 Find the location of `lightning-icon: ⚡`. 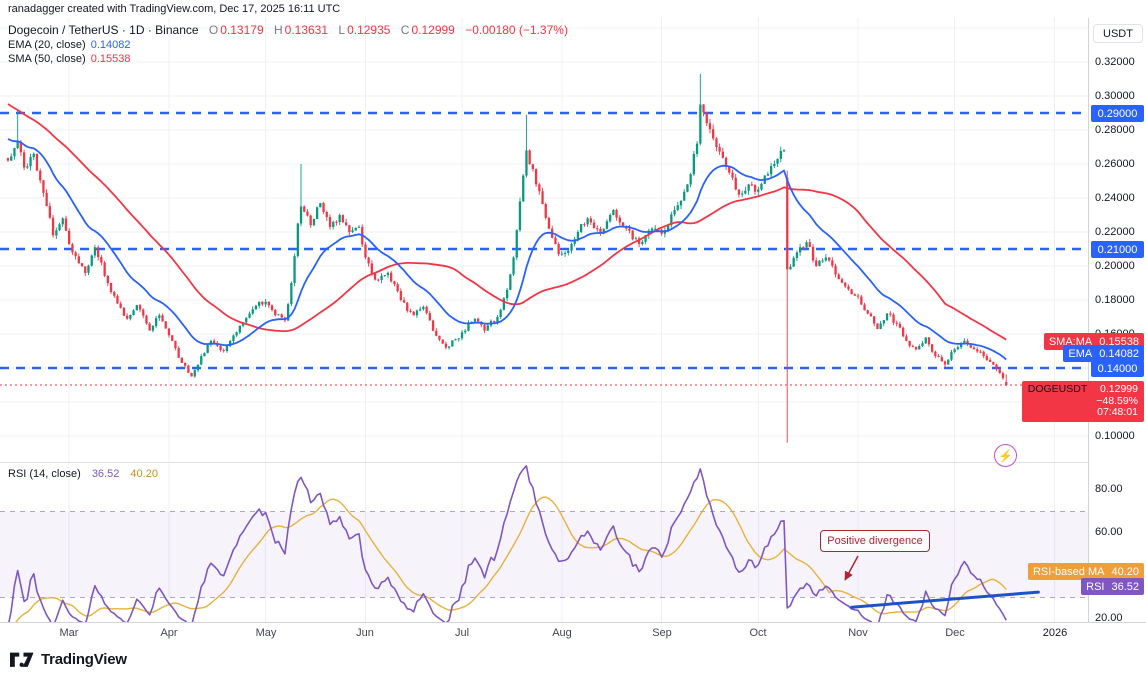

lightning-icon: ⚡ is located at coordinates (1005, 455).